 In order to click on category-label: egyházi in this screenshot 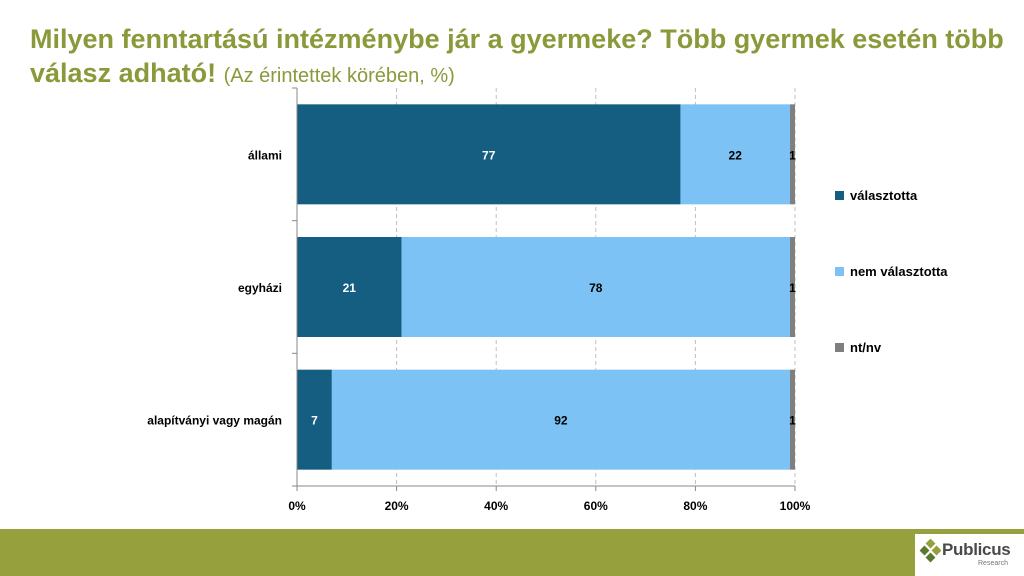, I will do `click(260, 288)`.